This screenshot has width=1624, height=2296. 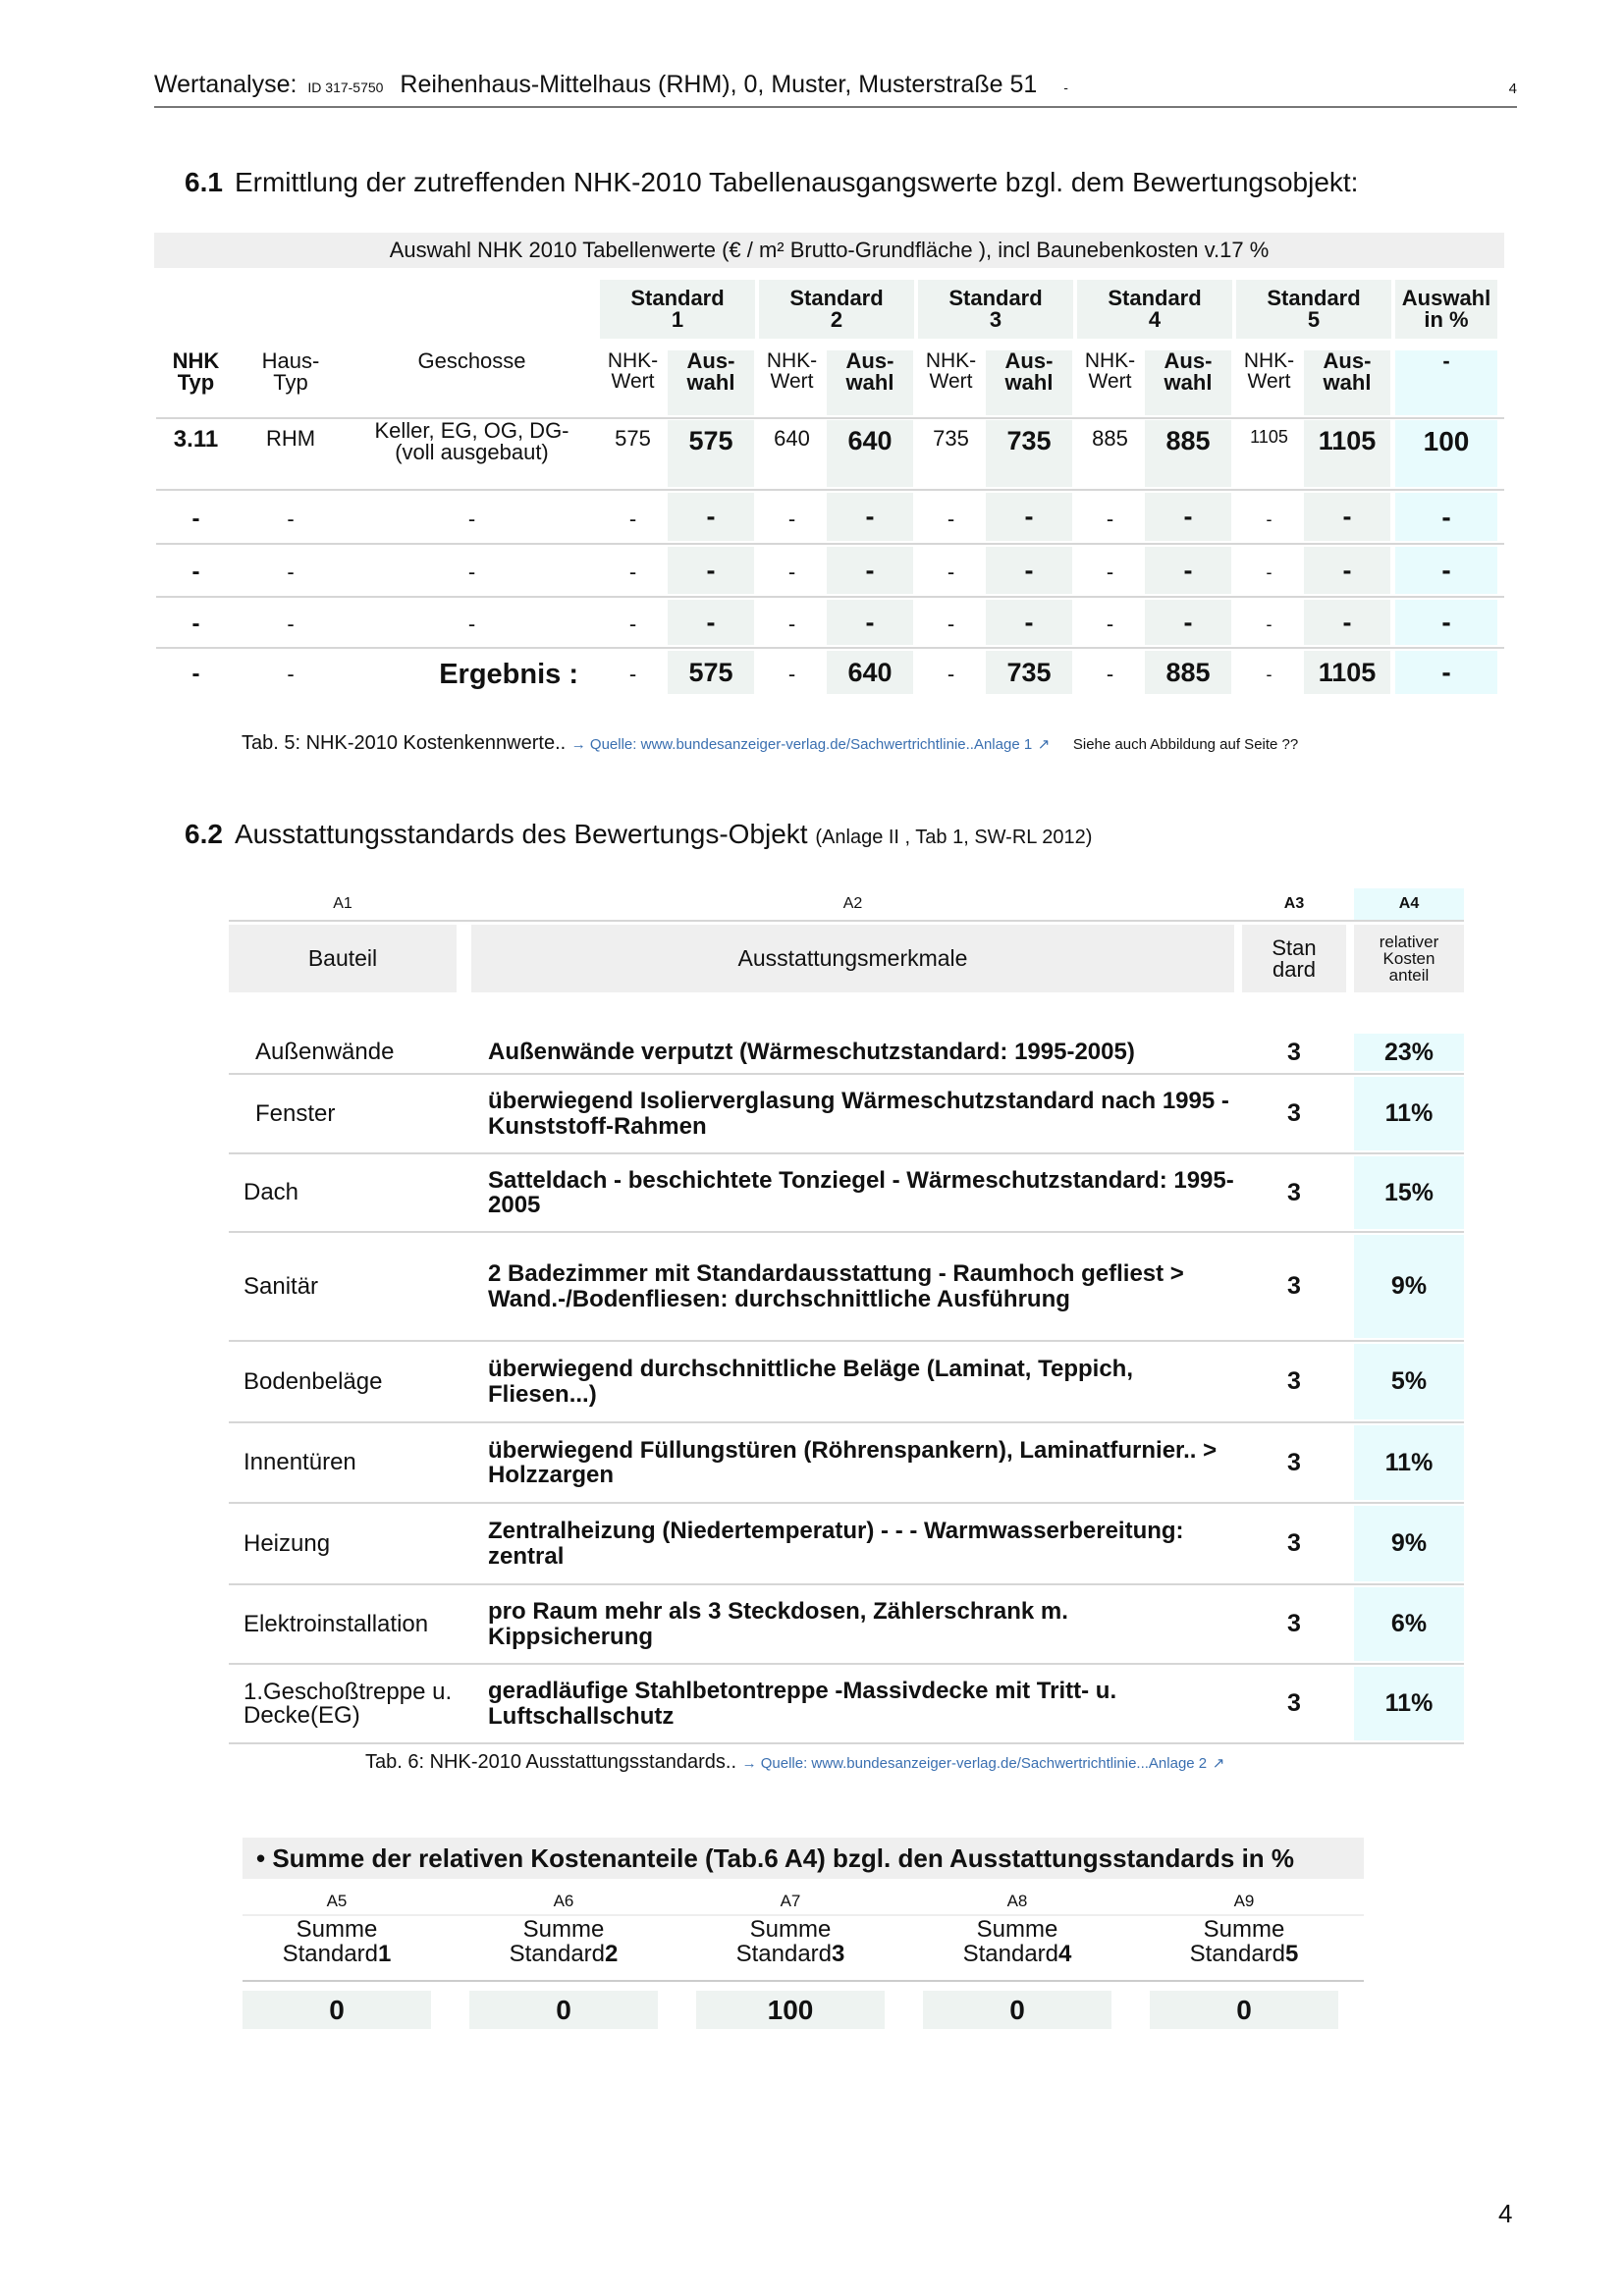 I want to click on header-prefix: Wertanalyse:, so click(x=226, y=84).